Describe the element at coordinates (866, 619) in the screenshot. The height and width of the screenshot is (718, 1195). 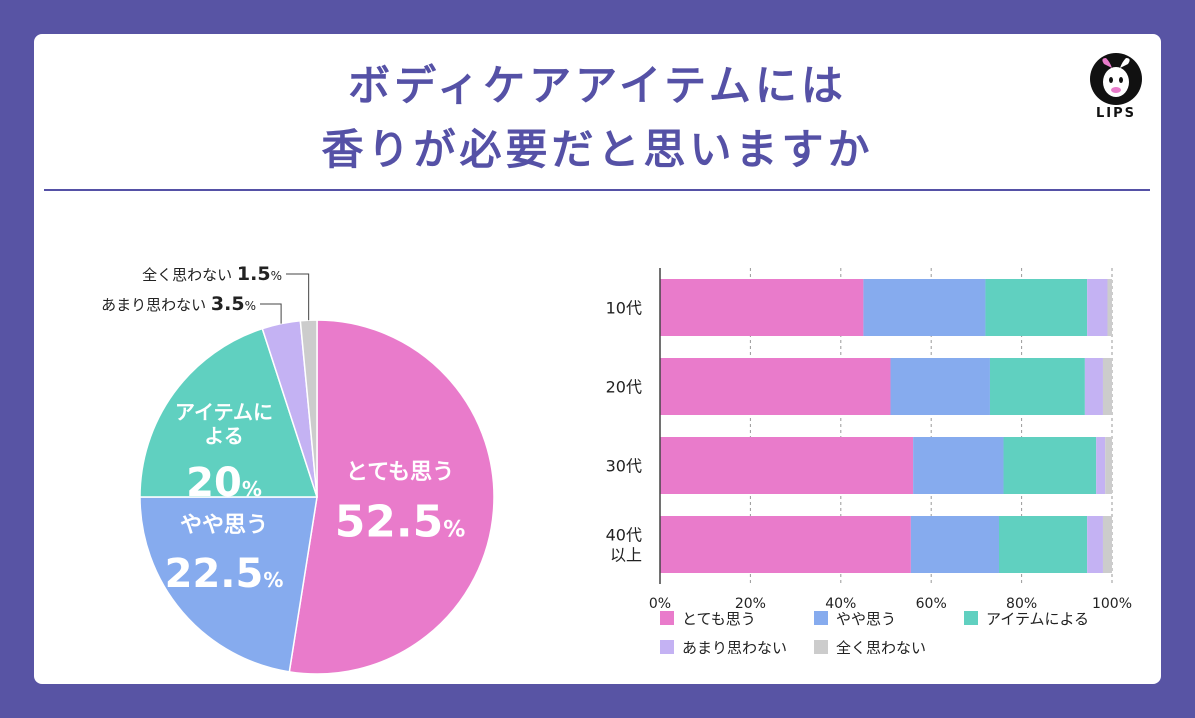
I see `legend-label-1: やや思う` at that location.